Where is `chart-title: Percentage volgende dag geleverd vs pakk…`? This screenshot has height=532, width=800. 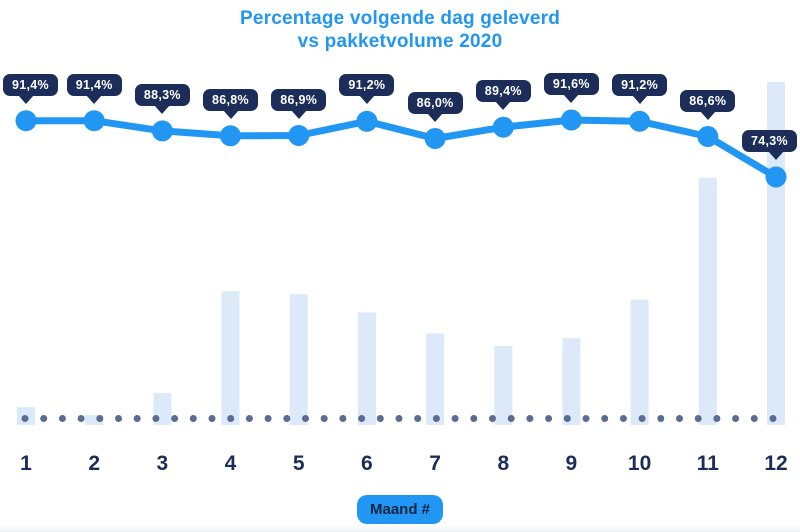 chart-title: Percentage volgende dag geleverd vs pakk… is located at coordinates (400, 30).